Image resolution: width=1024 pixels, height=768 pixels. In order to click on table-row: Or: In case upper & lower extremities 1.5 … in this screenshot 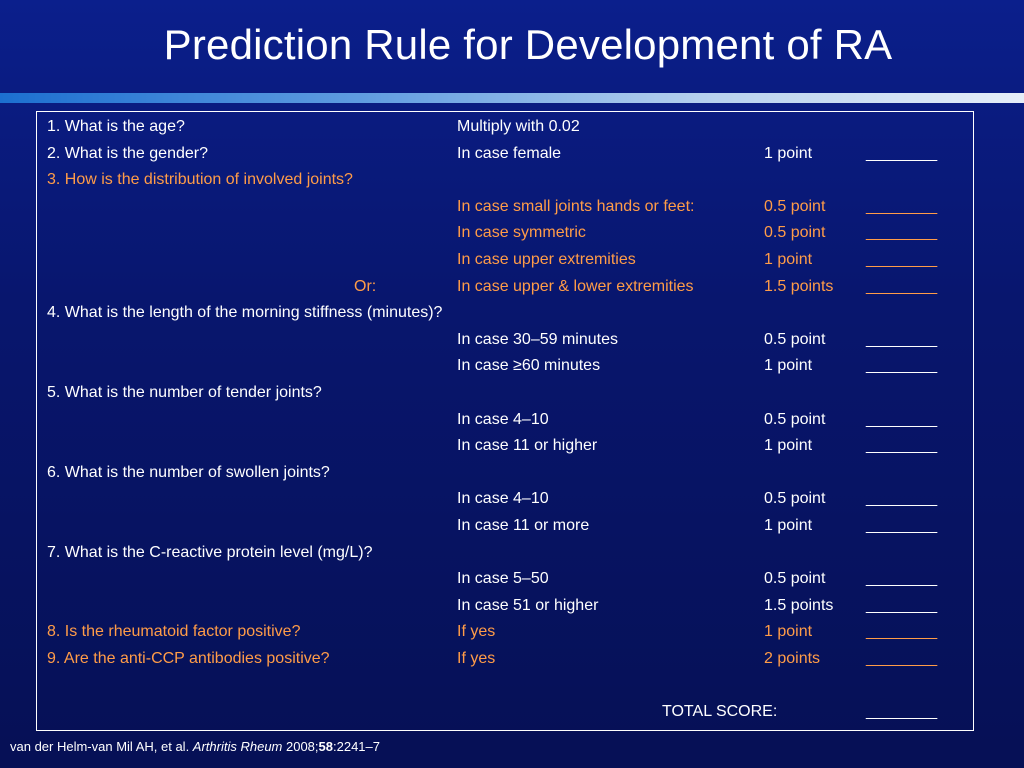, I will do `click(505, 287)`.